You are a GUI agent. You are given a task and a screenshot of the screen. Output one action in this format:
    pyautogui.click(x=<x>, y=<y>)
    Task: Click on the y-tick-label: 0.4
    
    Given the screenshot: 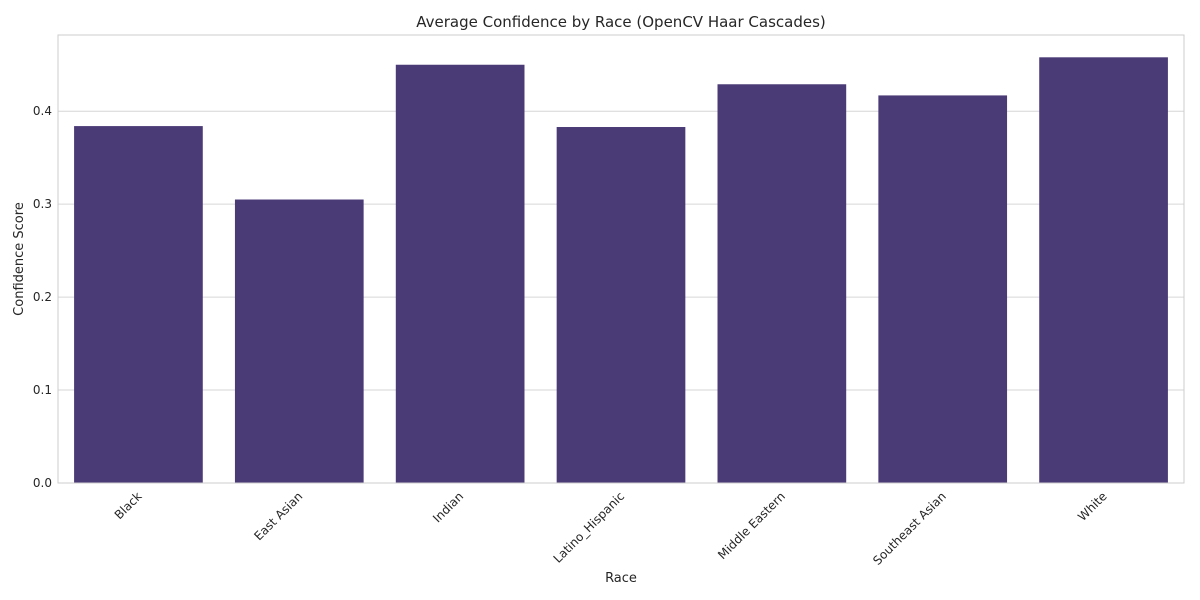 What is the action you would take?
    pyautogui.click(x=42, y=111)
    